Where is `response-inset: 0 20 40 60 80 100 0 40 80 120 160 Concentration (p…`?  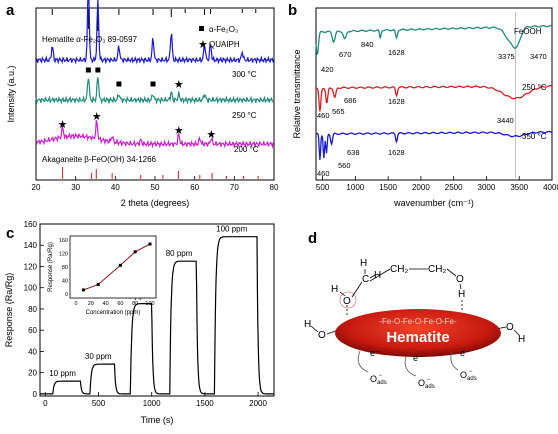
response-inset: 0 20 40 60 80 100 0 40 80 120 160 Concentration (p… is located at coordinates (102, 275).